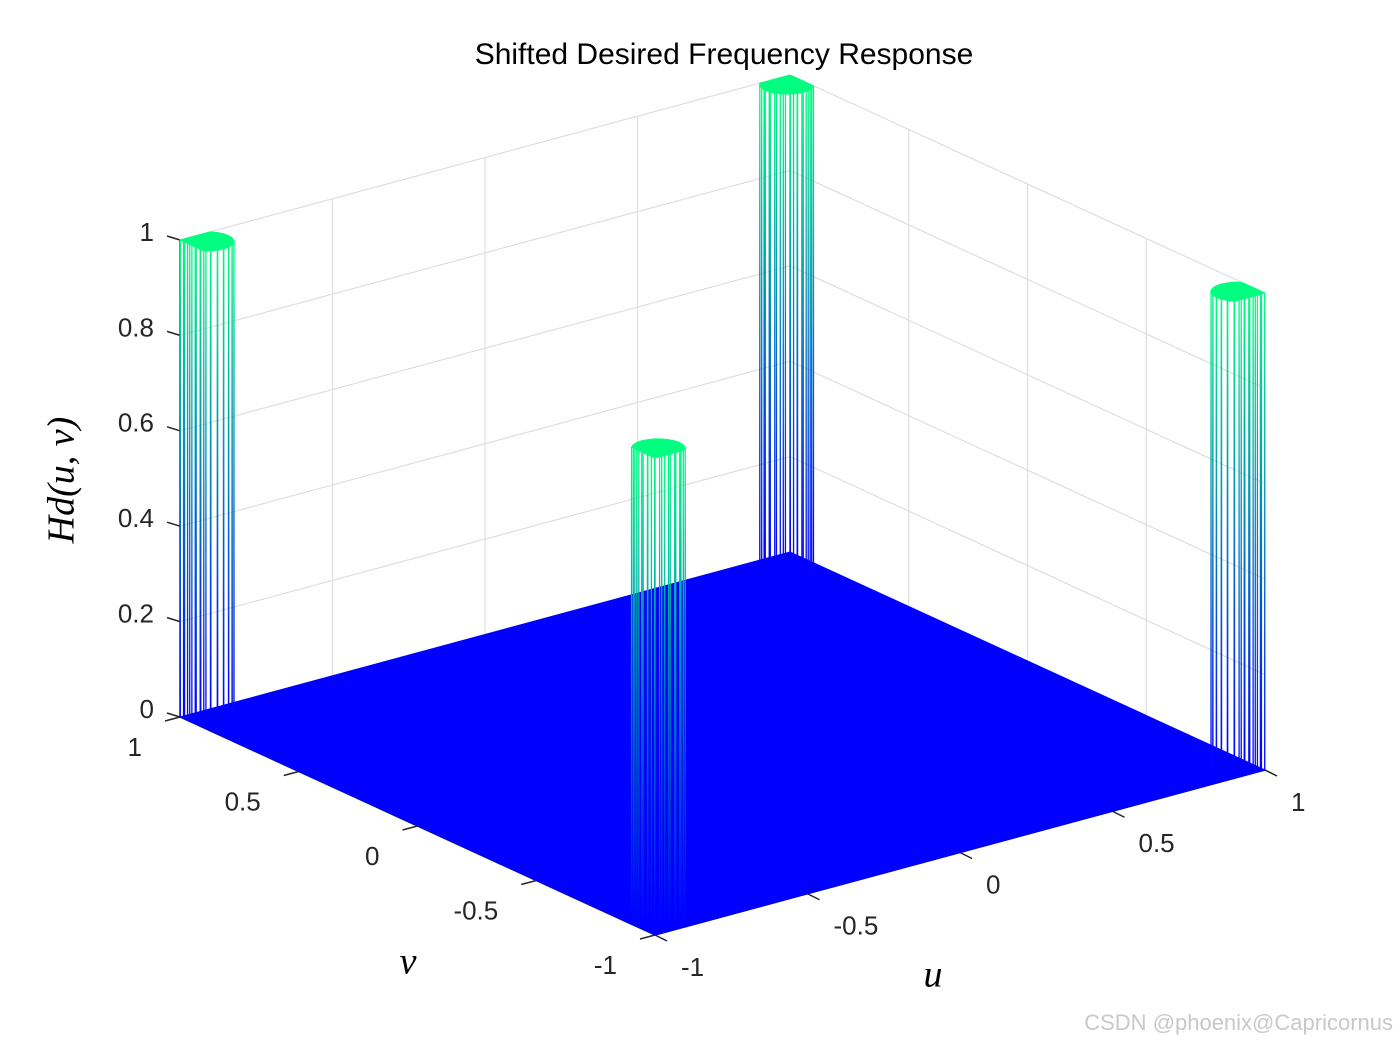 The image size is (1400, 1050). What do you see at coordinates (692, 967) in the screenshot?
I see `x-tick-label: -1` at bounding box center [692, 967].